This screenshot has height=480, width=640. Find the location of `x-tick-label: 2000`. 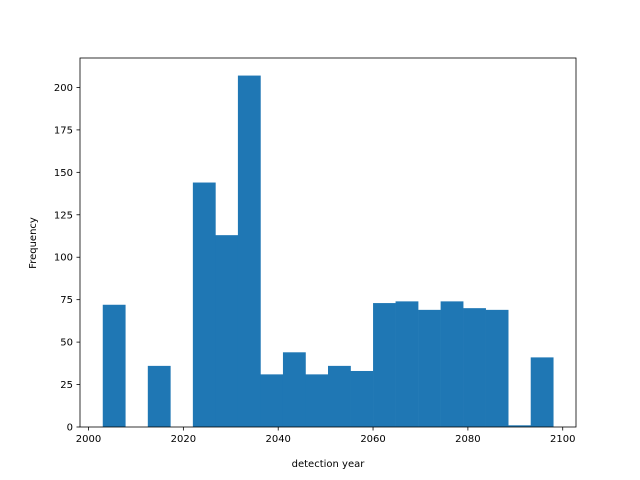

x-tick-label: 2000 is located at coordinates (88, 439).